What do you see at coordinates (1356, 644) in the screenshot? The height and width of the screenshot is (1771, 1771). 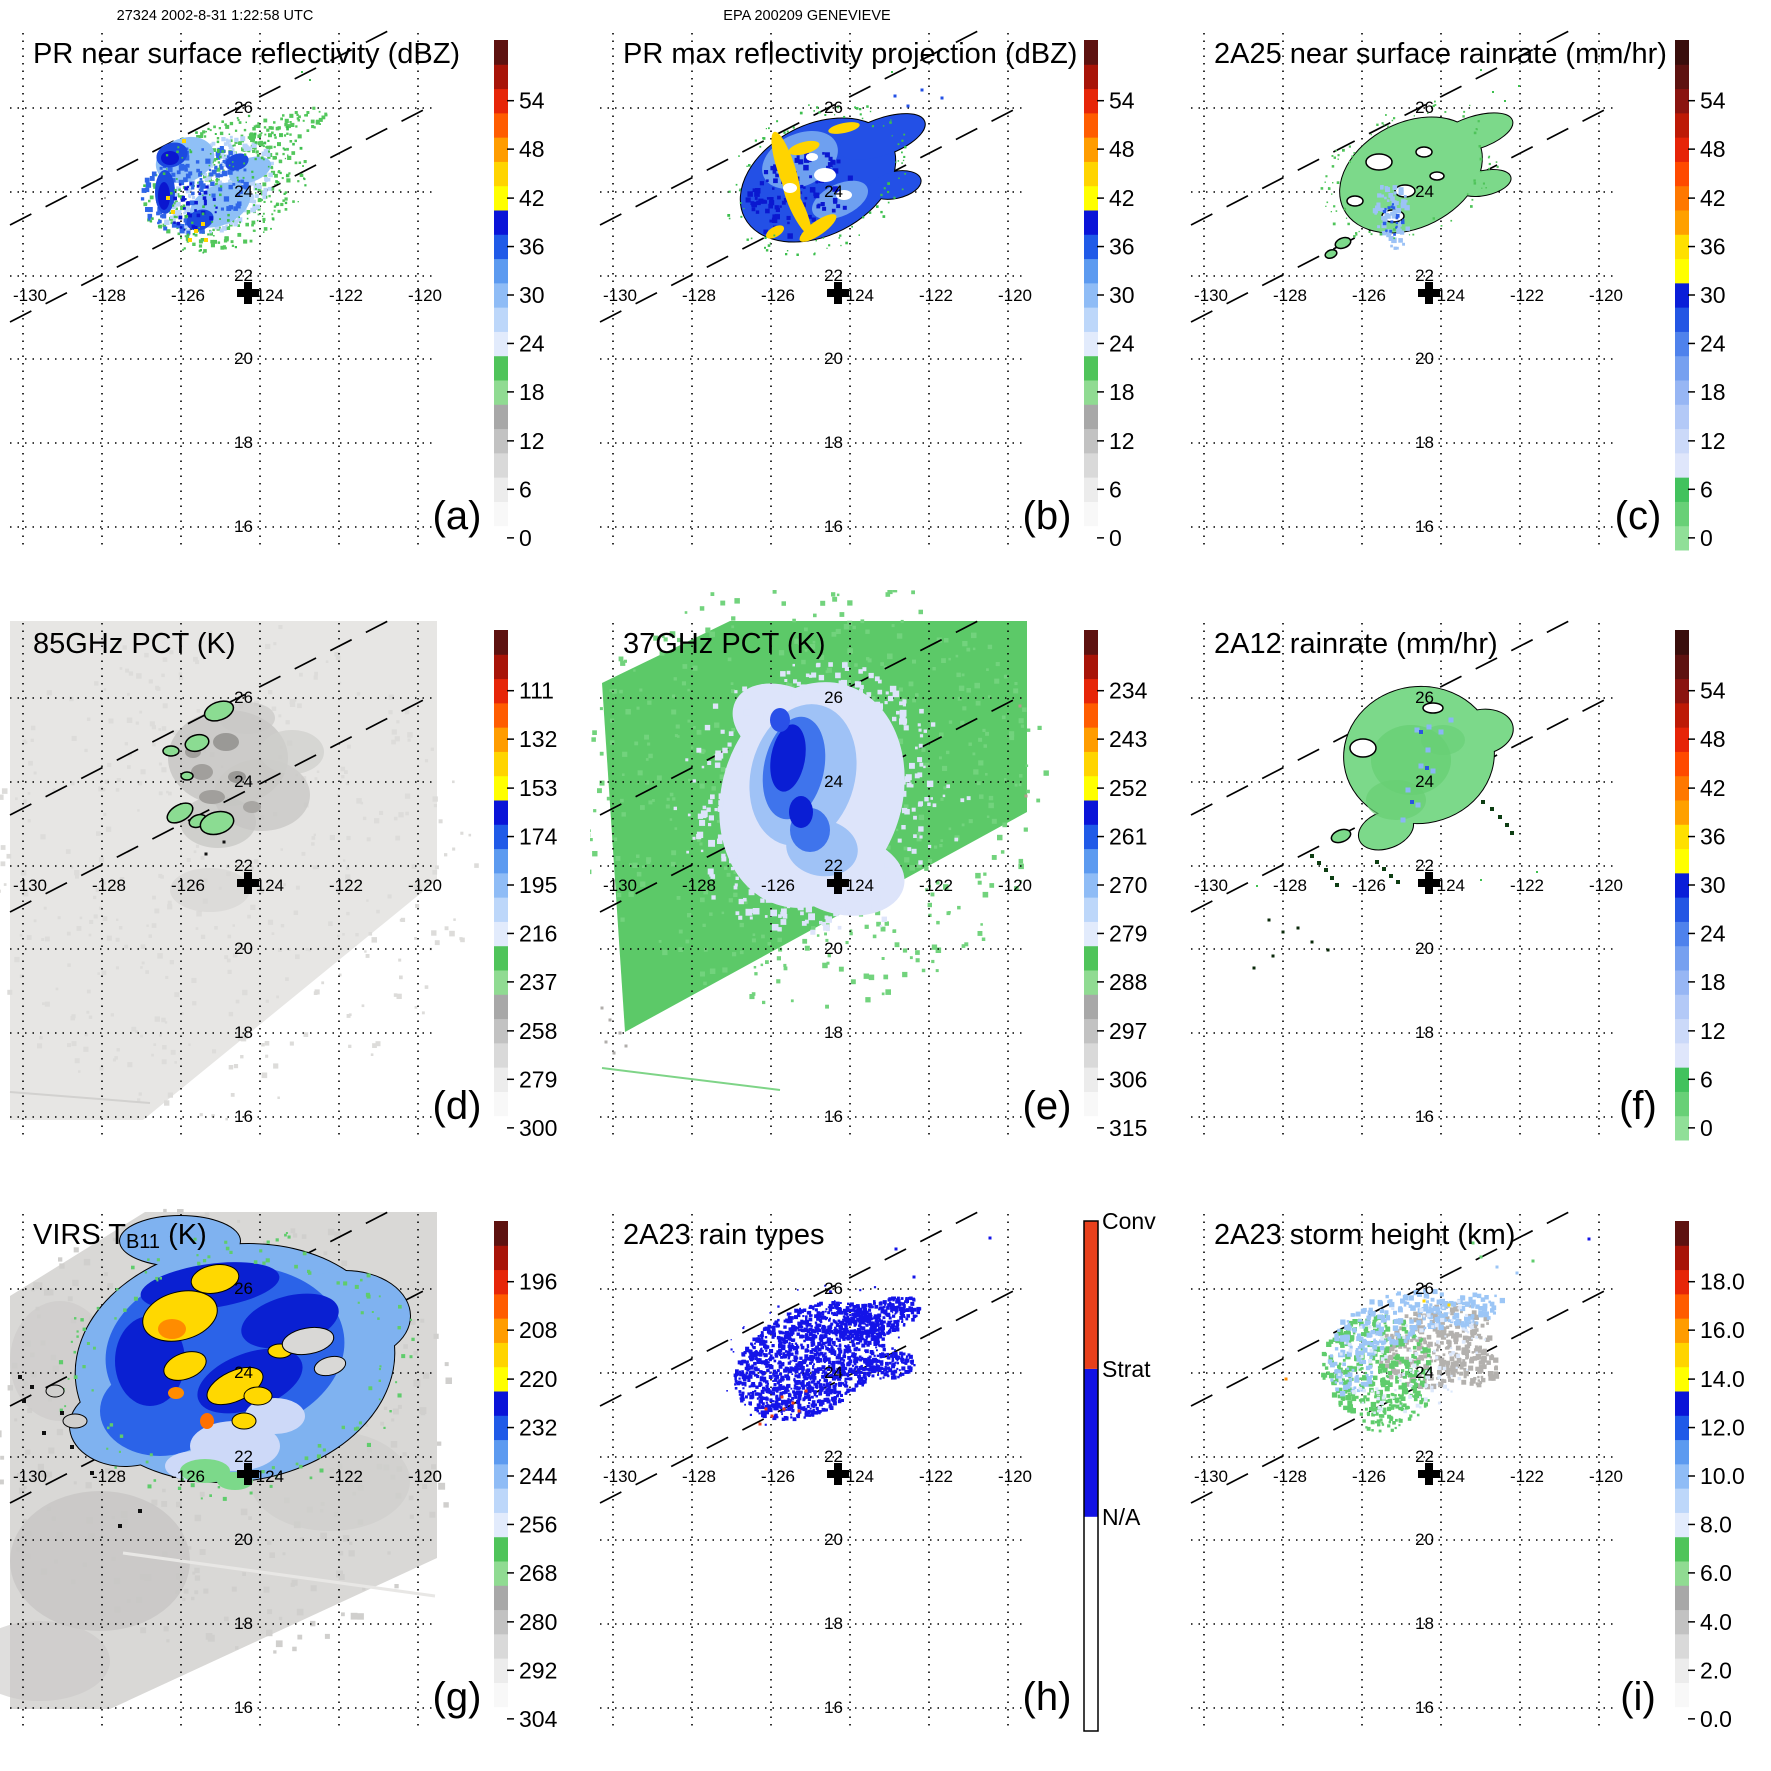 I see `panel-title: 2A12 rainrate (mm/hr)` at bounding box center [1356, 644].